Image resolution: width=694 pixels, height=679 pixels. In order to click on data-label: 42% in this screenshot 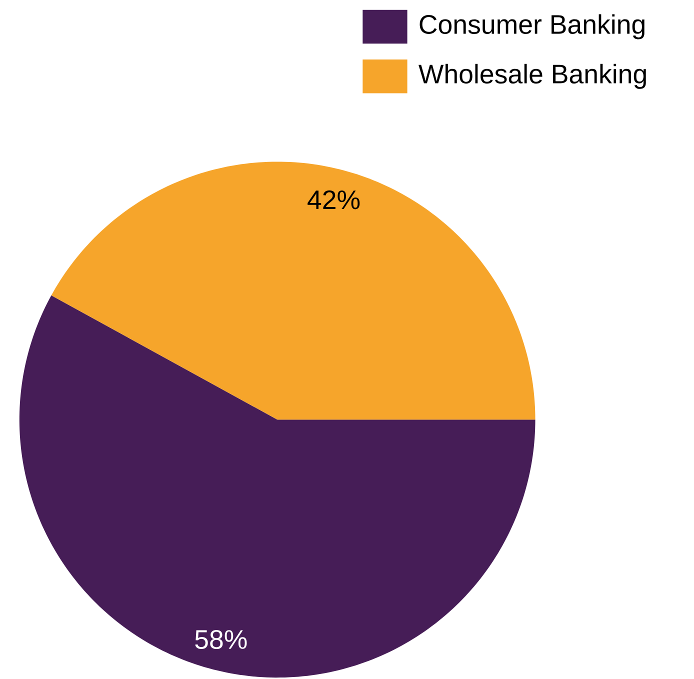, I will do `click(334, 200)`.